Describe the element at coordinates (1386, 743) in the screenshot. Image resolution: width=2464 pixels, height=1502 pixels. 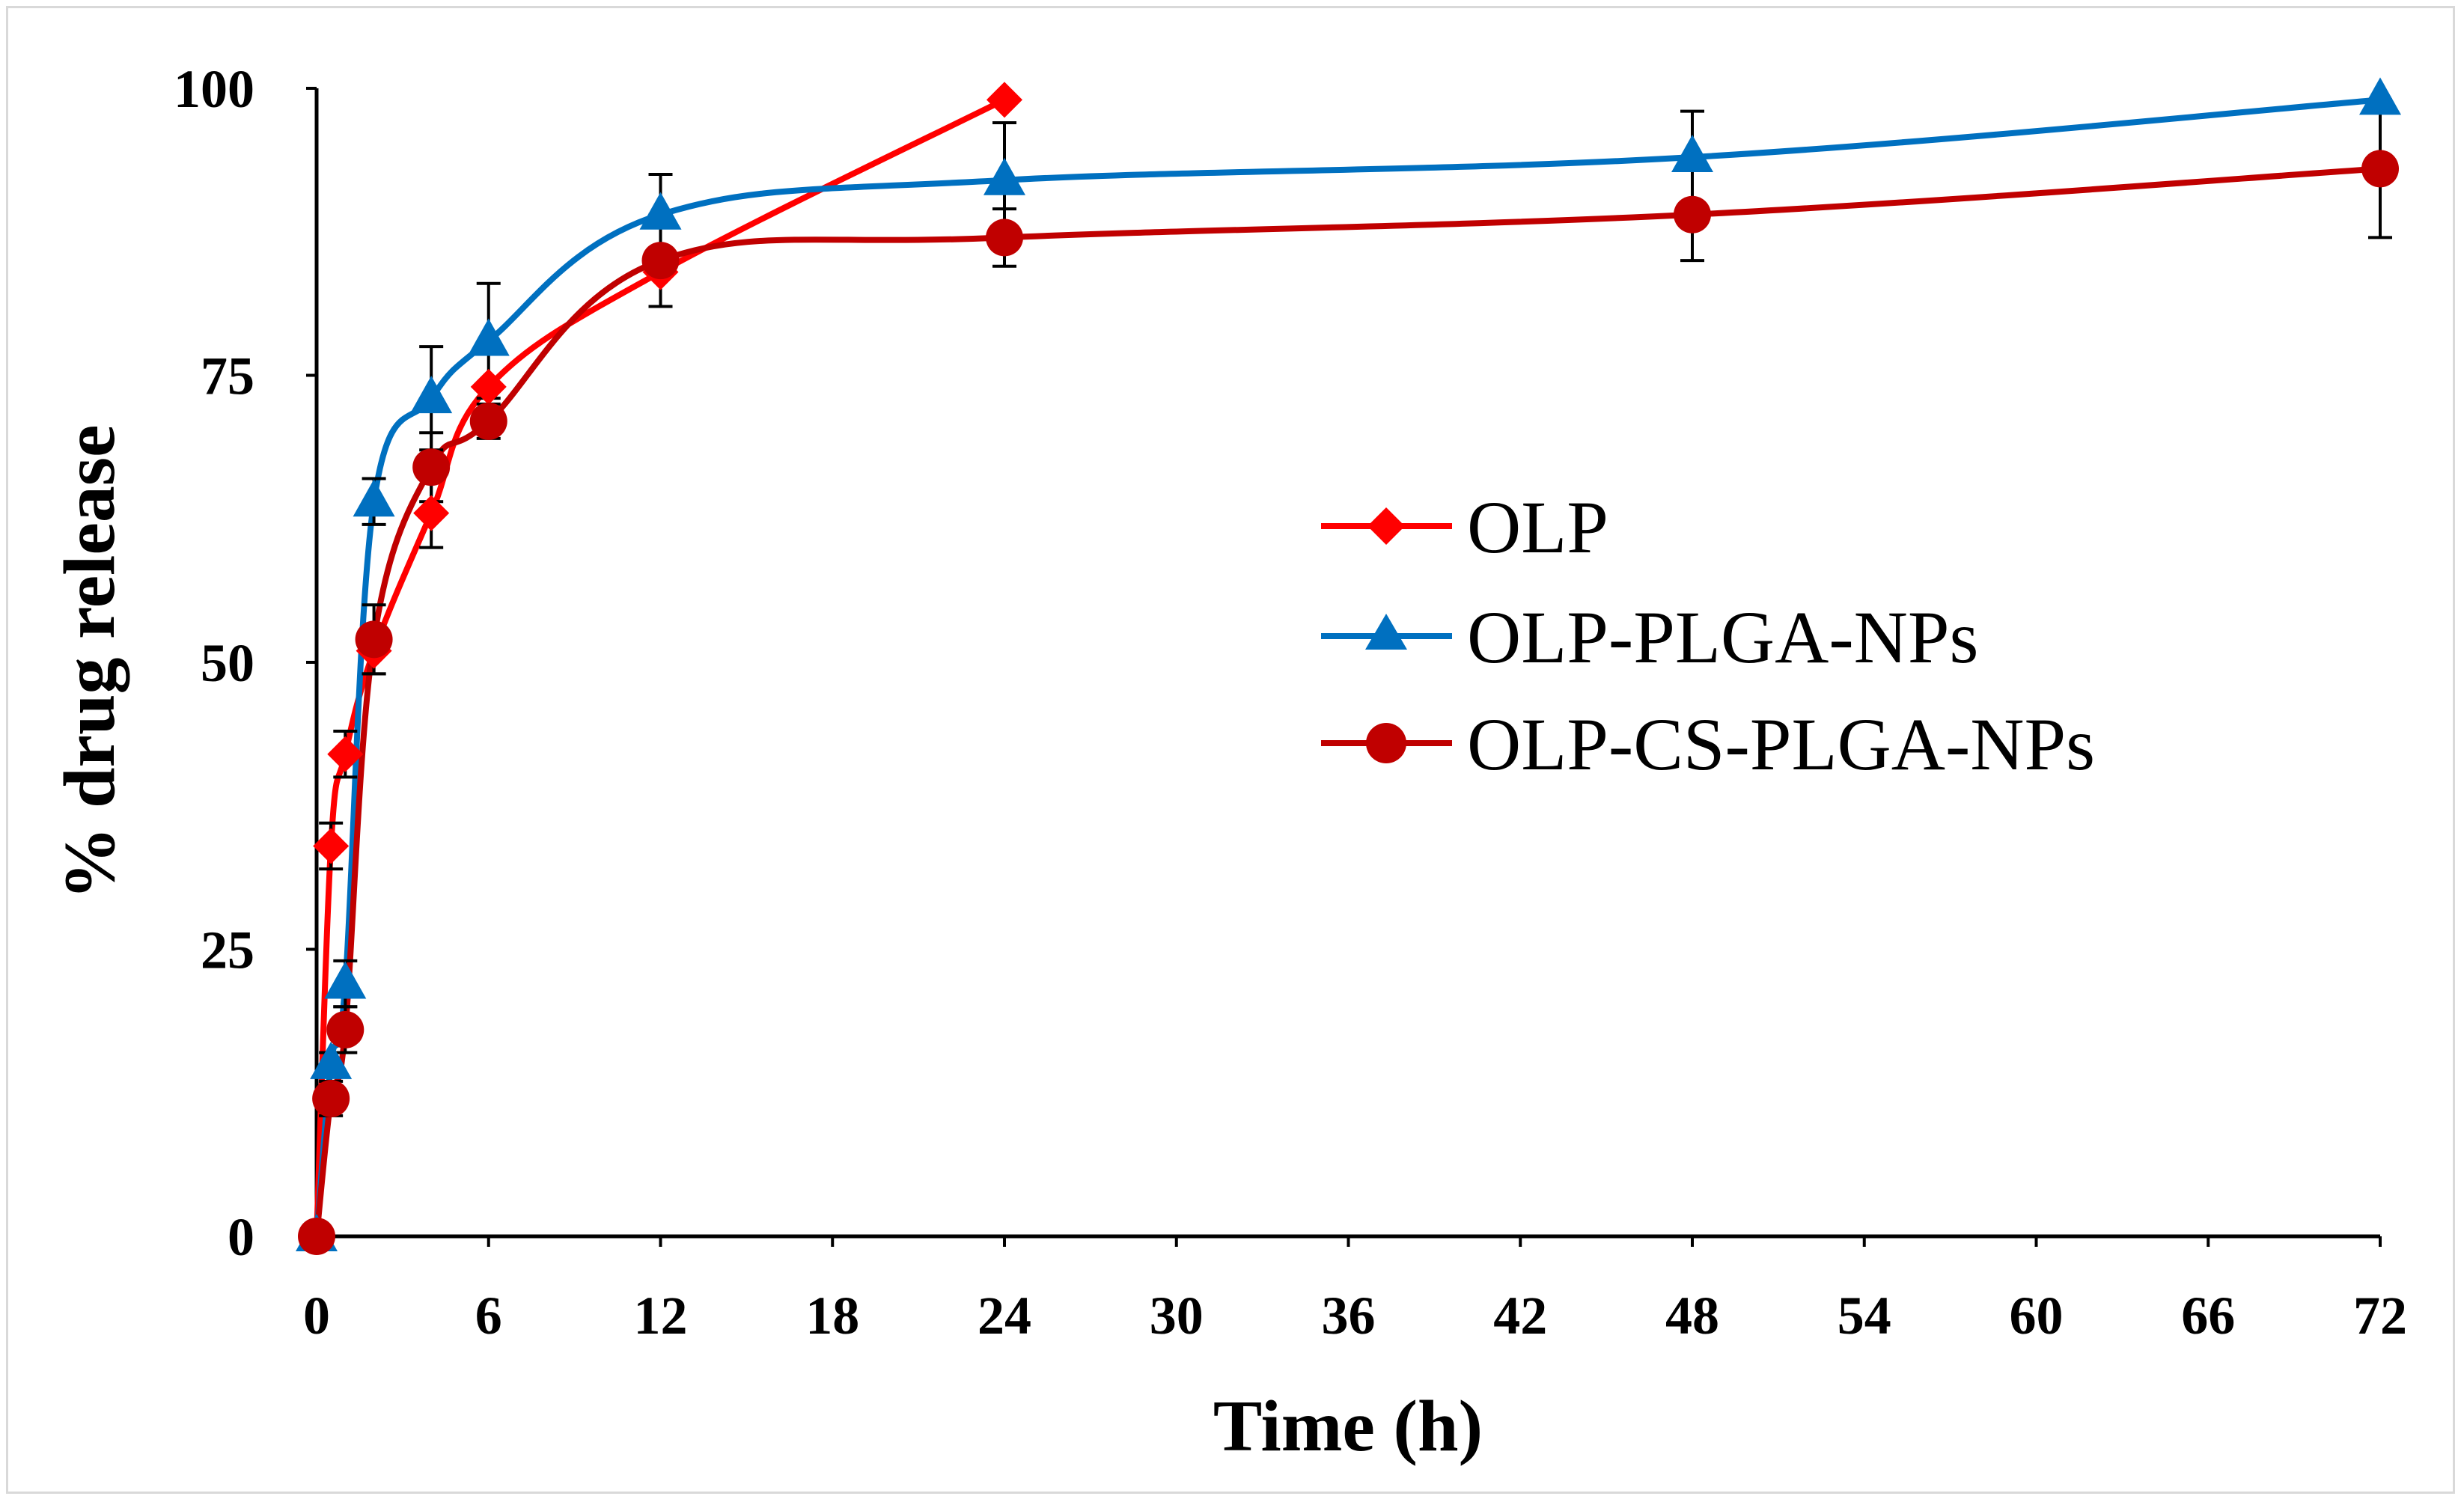
I see `legend-circle-marker` at that location.